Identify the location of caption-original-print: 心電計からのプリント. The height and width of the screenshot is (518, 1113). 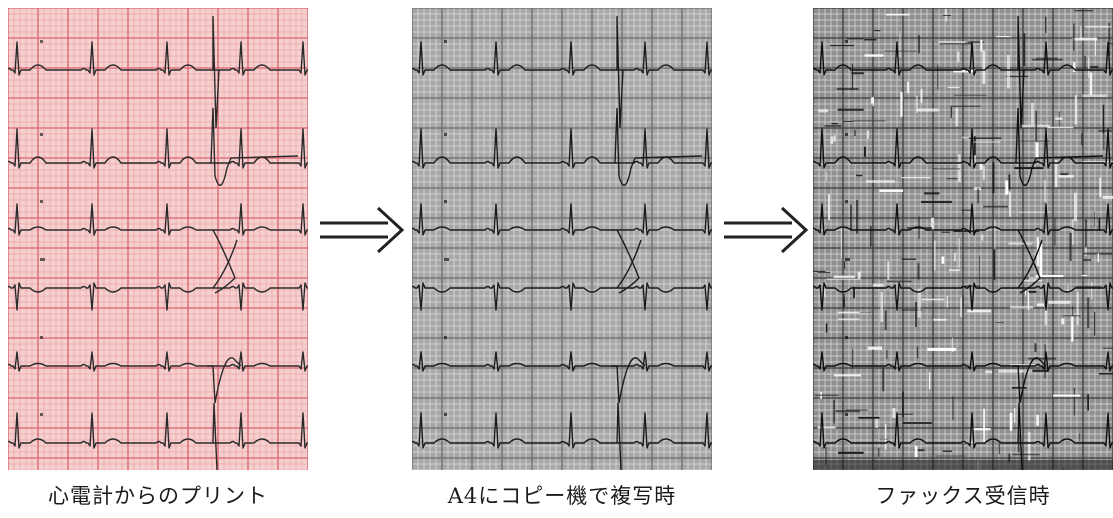
(158, 496).